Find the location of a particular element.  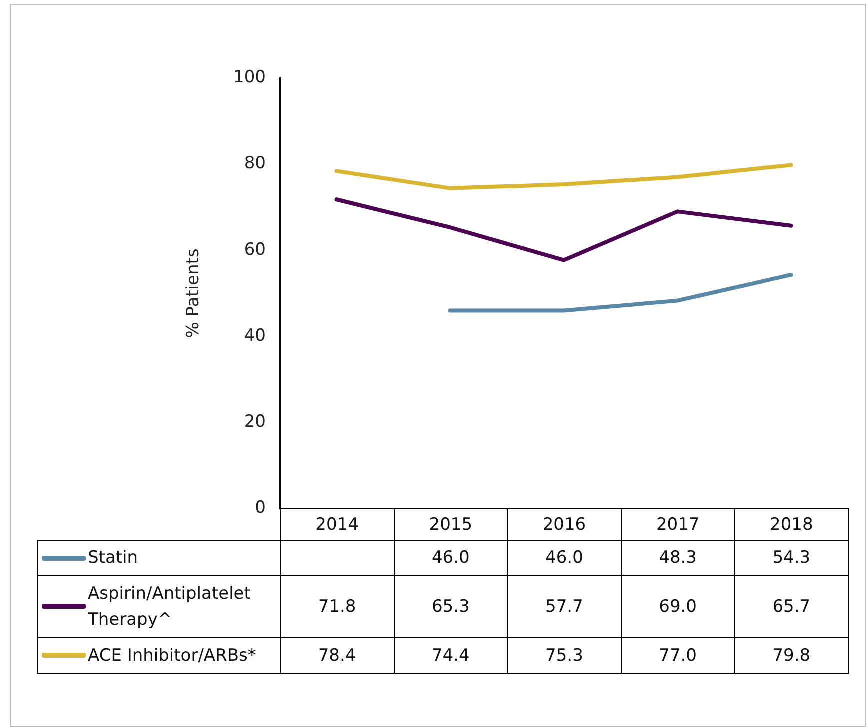

data-label: 69.0 is located at coordinates (678, 607).